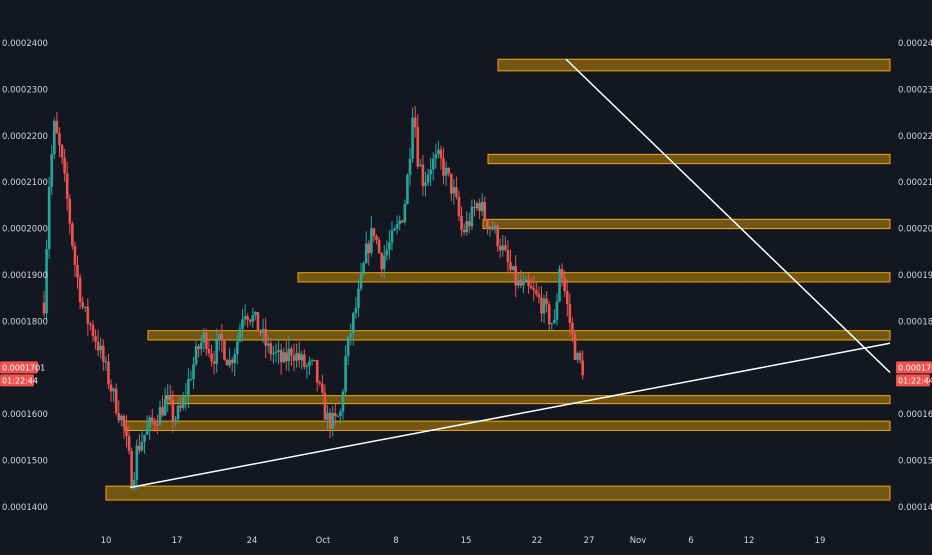 Image resolution: width=932 pixels, height=555 pixels. What do you see at coordinates (25, 322) in the screenshot?
I see `y-tick-label-left: 0.0001800` at bounding box center [25, 322].